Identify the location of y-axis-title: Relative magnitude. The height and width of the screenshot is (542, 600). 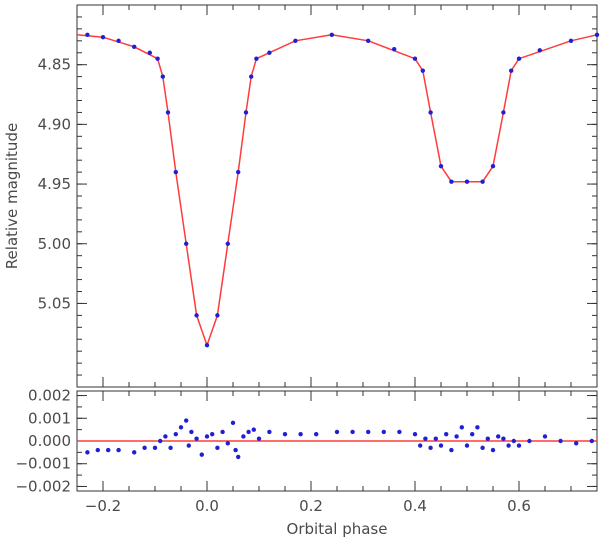
(12, 196).